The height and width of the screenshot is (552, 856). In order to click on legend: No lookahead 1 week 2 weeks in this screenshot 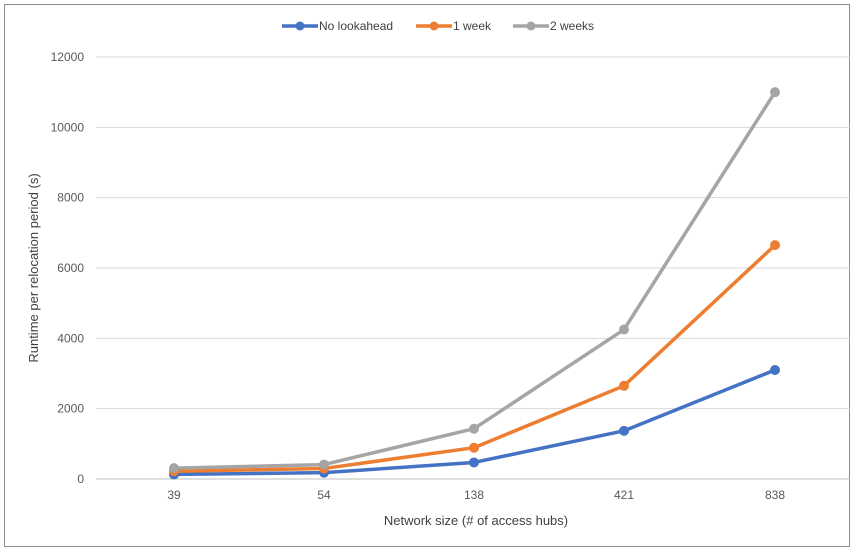, I will do `click(438, 26)`.